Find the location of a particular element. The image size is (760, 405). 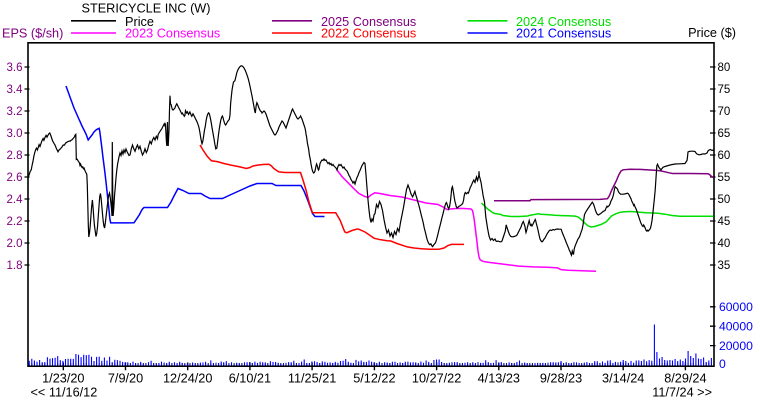

svg-text: 3.4 is located at coordinates (15, 90).